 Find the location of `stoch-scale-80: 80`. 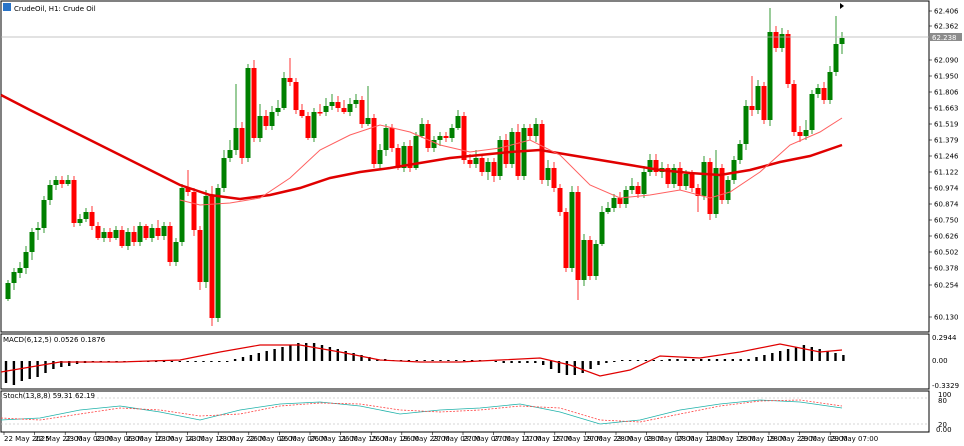

stoch-scale-80: 80 is located at coordinates (942, 401).